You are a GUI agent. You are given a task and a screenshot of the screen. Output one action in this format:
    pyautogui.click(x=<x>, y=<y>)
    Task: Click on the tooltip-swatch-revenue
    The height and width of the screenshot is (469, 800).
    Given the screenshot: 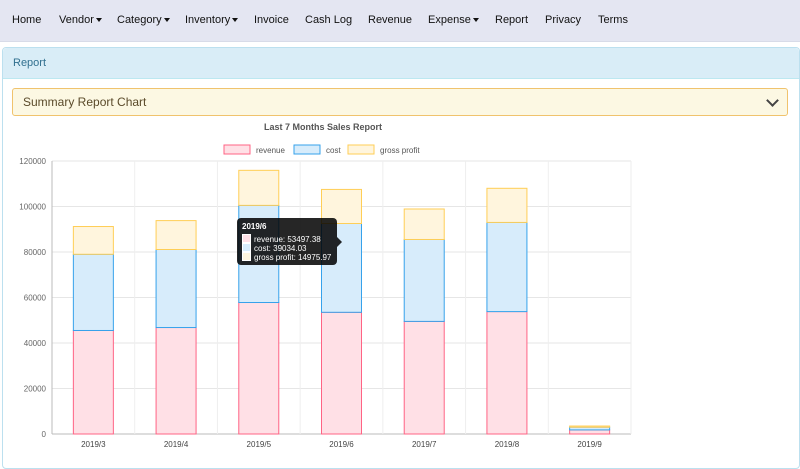 What is the action you would take?
    pyautogui.click(x=246, y=238)
    